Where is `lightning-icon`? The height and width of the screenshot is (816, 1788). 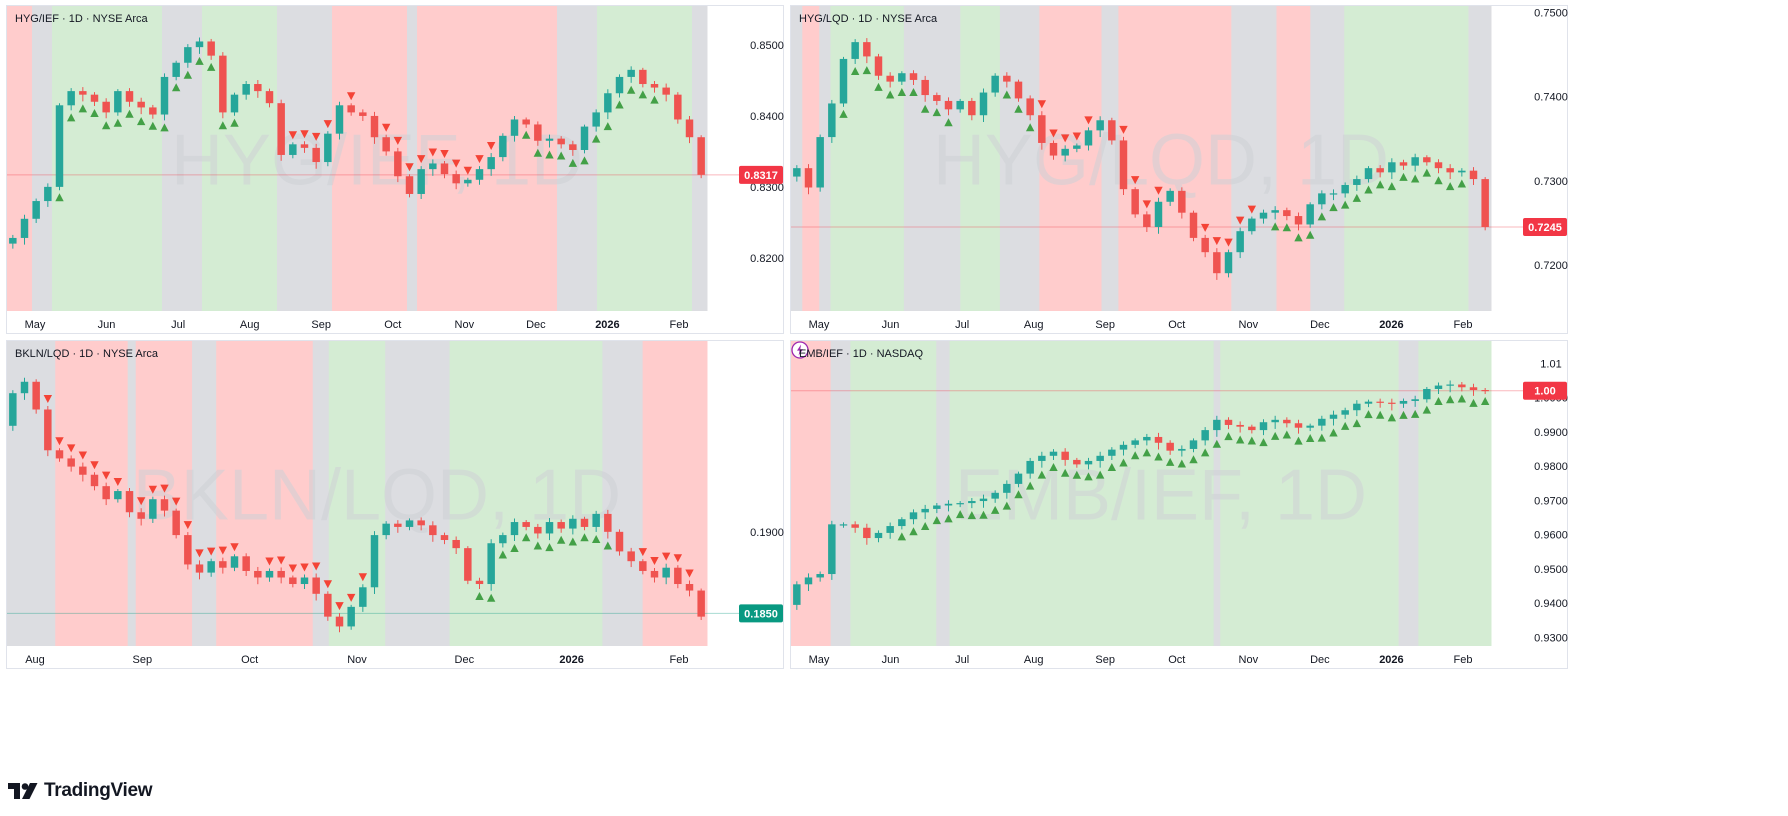 lightning-icon is located at coordinates (800, 350).